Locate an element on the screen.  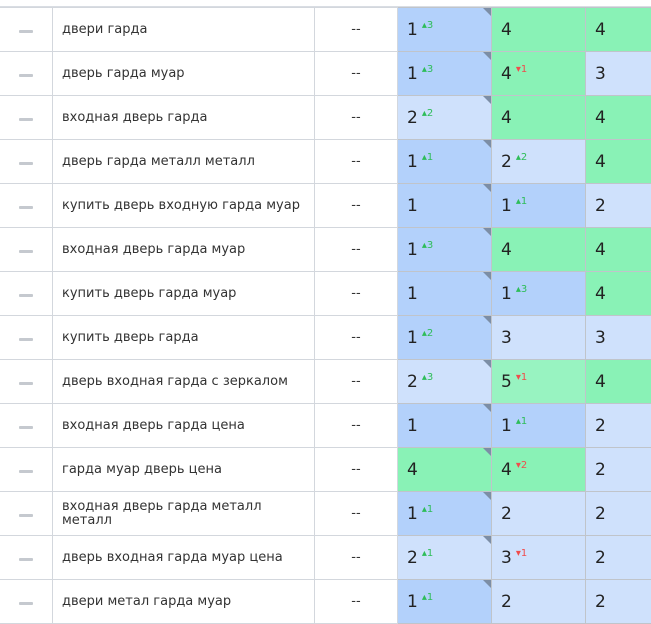
table-row: купить дверь входную гарда муар -- 1 1 ▴1 2 is located at coordinates (325, 205).